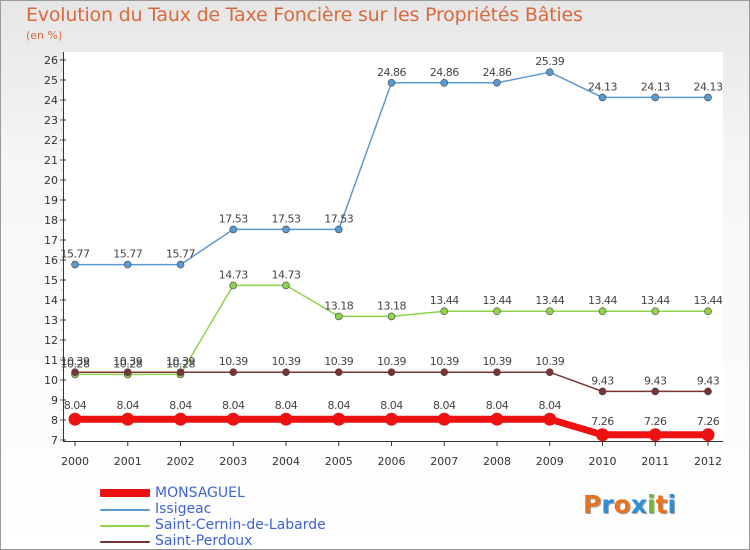  What do you see at coordinates (497, 461) in the screenshot?
I see `x-tick-label: 2008` at bounding box center [497, 461].